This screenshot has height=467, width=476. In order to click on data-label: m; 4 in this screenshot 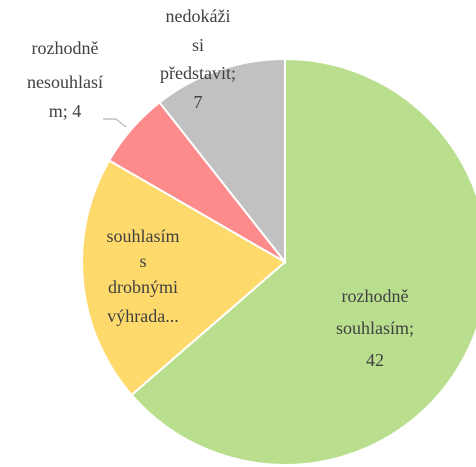, I will do `click(65, 111)`.